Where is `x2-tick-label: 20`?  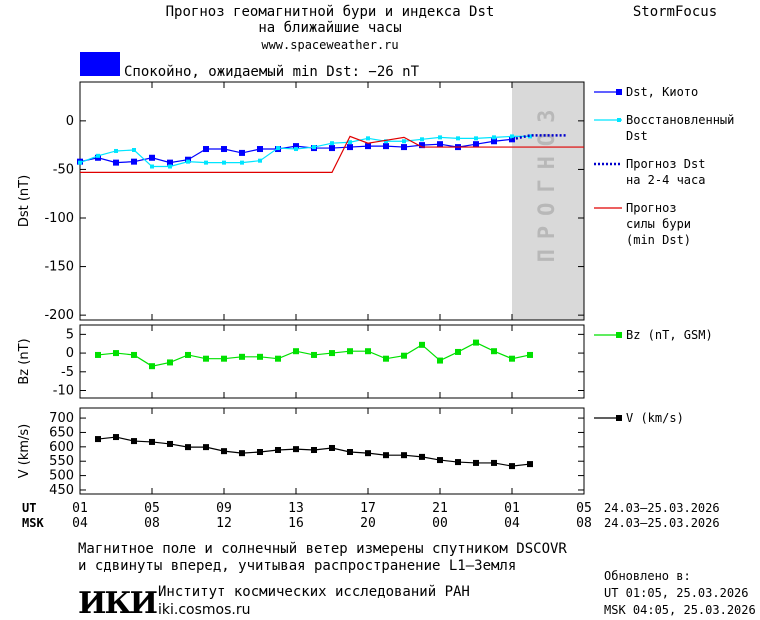
x2-tick-label: 20 is located at coordinates (368, 523).